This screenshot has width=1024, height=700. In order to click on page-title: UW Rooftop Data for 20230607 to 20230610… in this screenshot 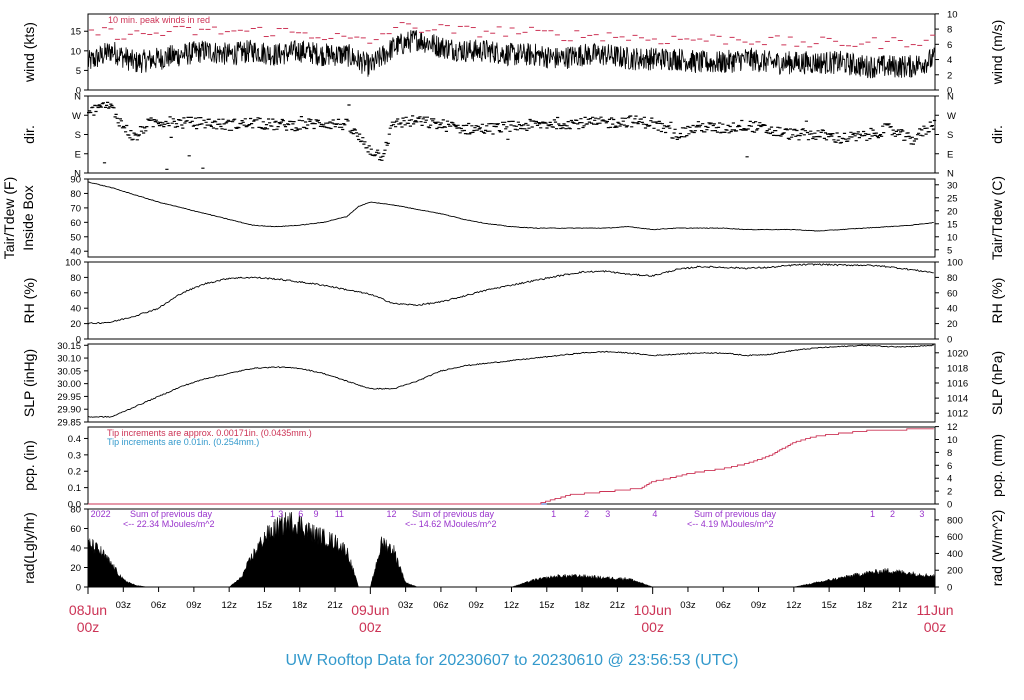, I will do `click(512, 660)`.